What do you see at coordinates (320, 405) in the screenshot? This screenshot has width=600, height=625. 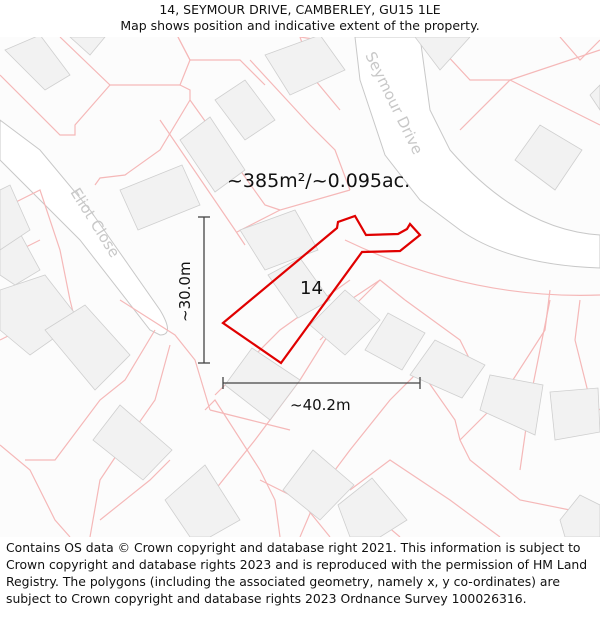 I see `width-measure-label: ~40.2m` at bounding box center [320, 405].